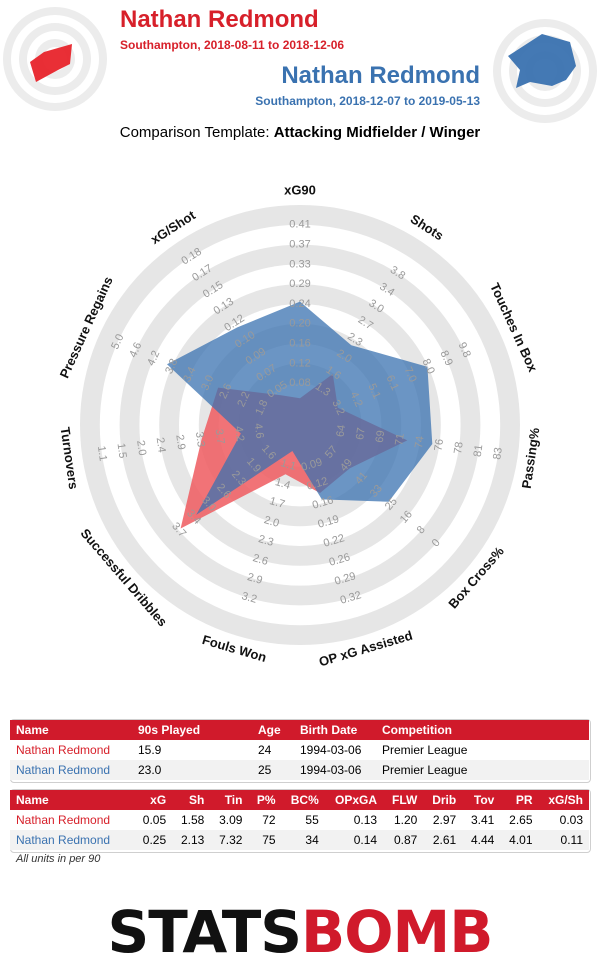  Describe the element at coordinates (464, 350) in the screenshot. I see `tick-label: 9.8` at that location.